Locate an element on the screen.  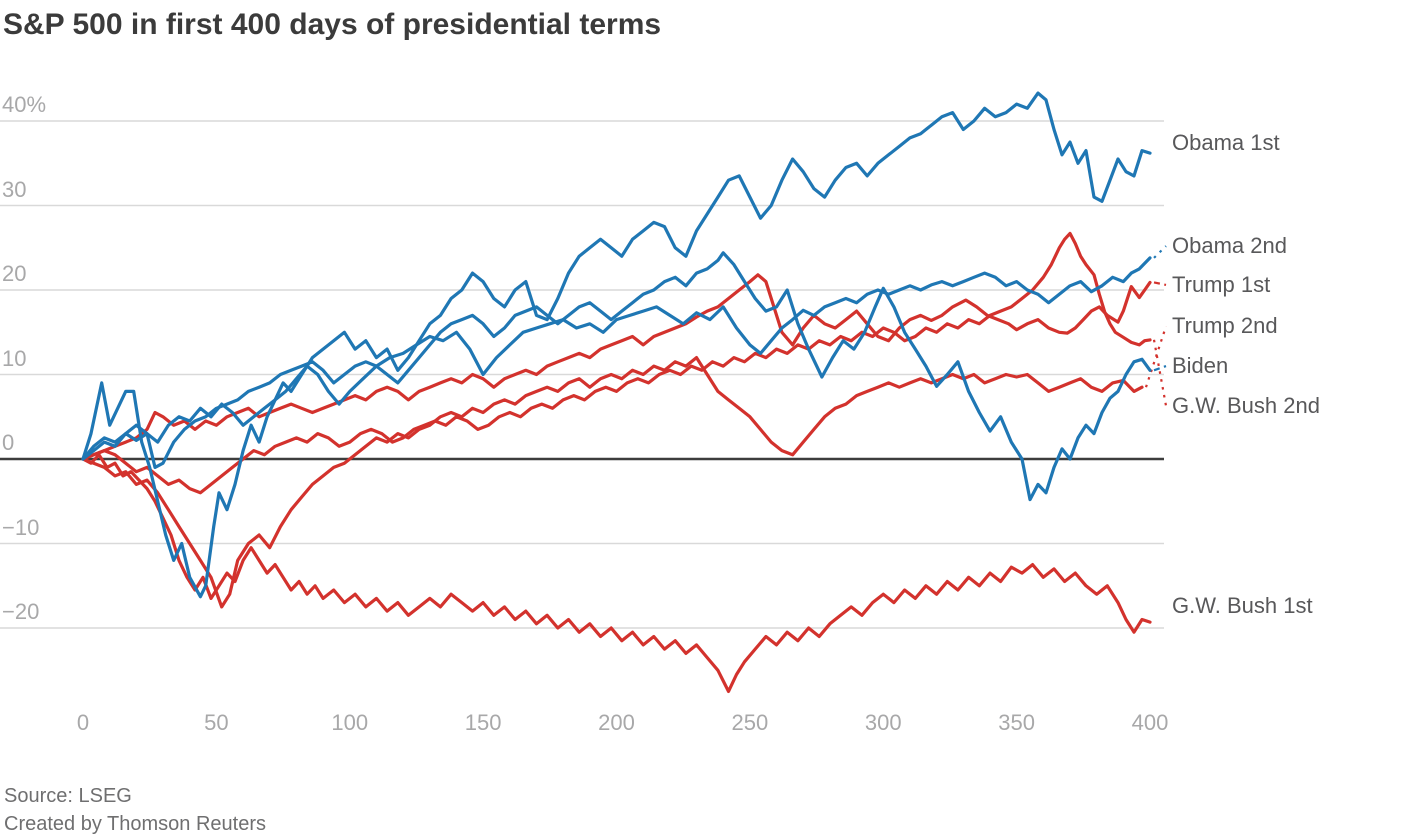
x-axis-tick-50: 50 is located at coordinates (216, 722).